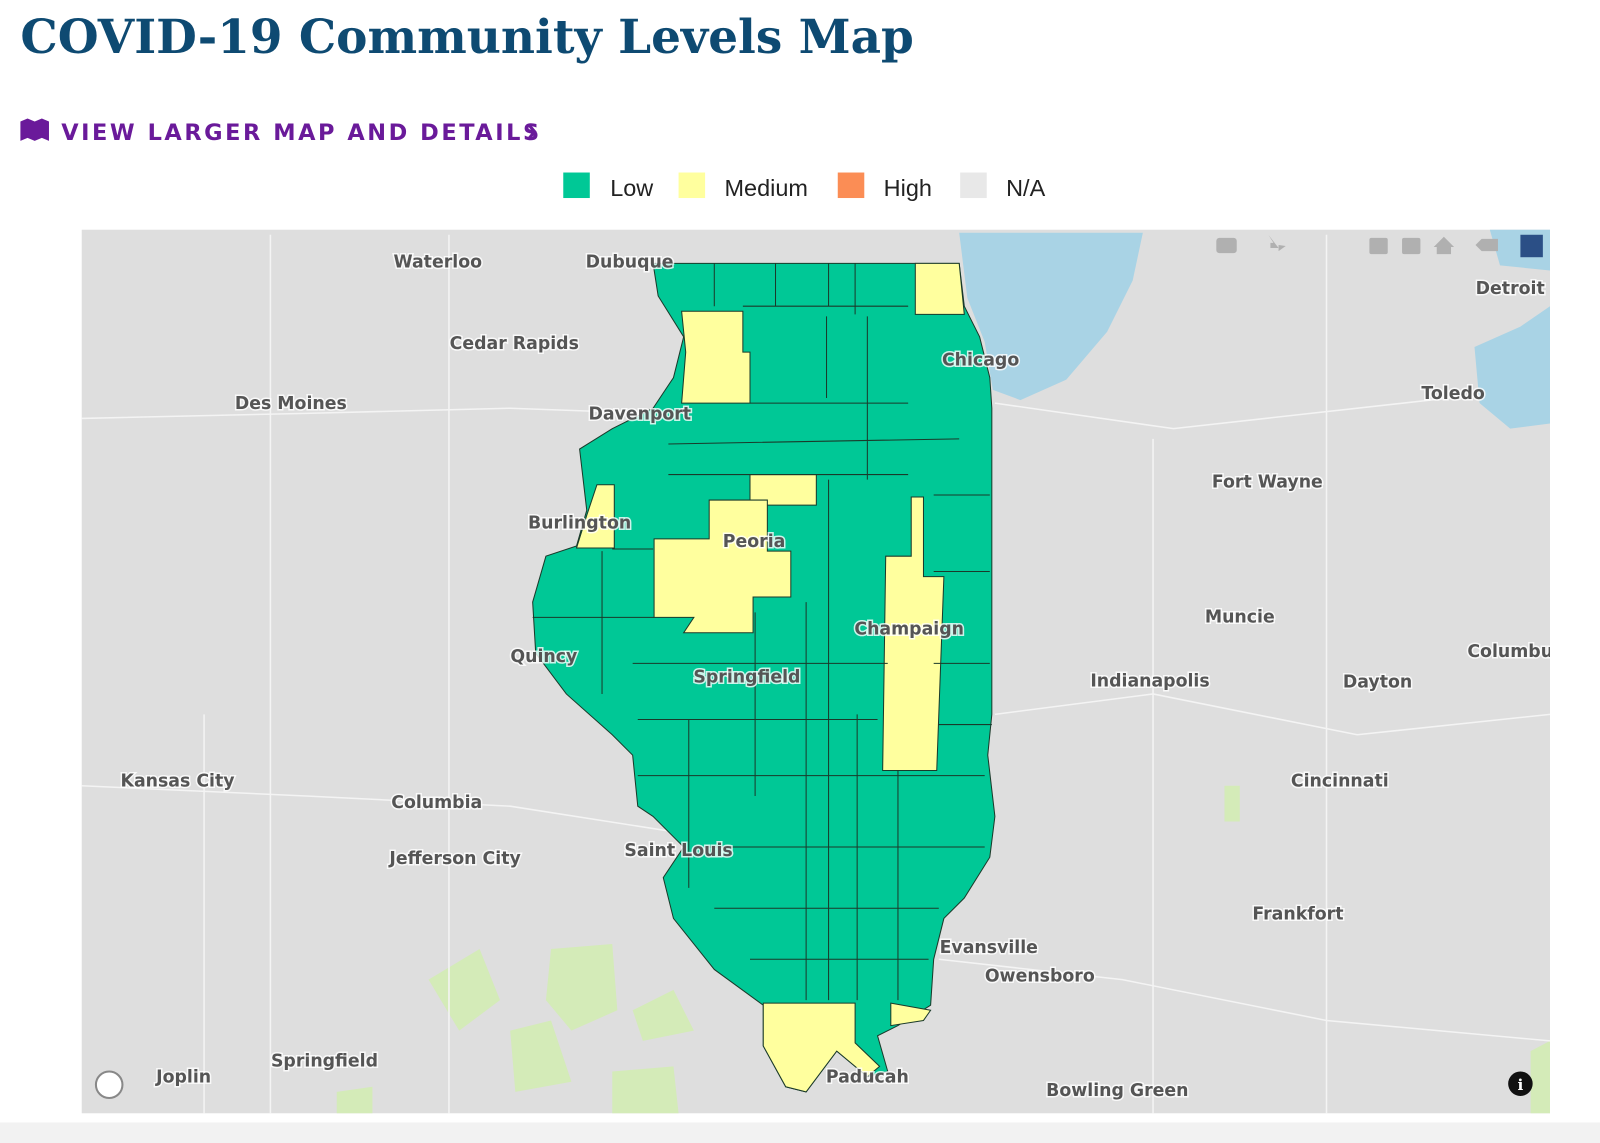 The height and width of the screenshot is (1143, 1600). Describe the element at coordinates (1297, 914) in the screenshot. I see `city-label: Frankfort` at that location.